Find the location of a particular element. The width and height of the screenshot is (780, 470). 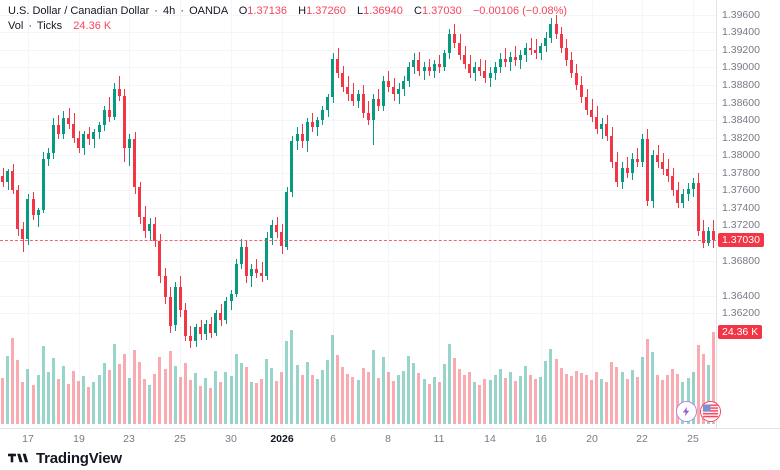

time-axis-tick: 17 is located at coordinates (28, 439).